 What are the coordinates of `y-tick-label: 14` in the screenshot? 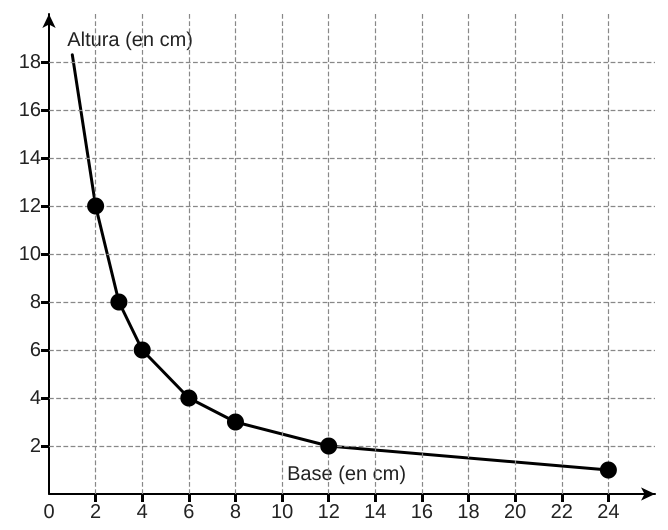 It's located at (29, 158).